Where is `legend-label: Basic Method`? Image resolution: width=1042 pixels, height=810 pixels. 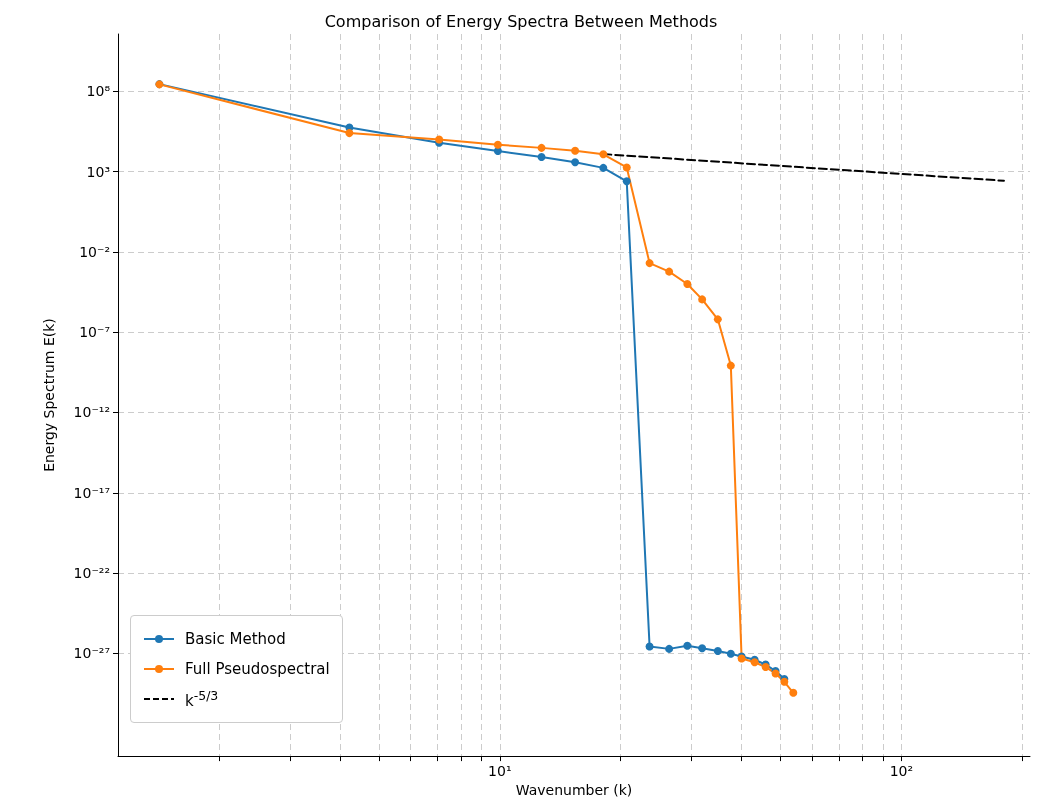 legend-label: Basic Method is located at coordinates (235, 639).